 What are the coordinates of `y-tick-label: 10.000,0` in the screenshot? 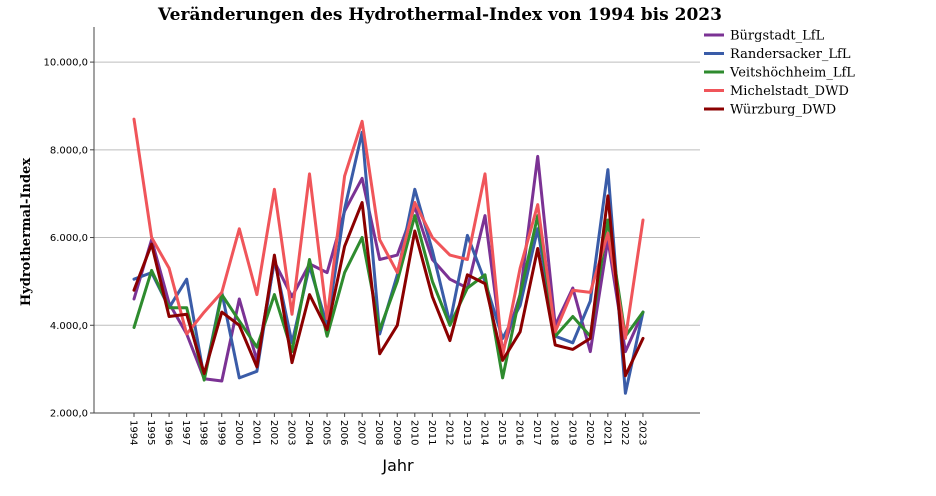 It's located at (65, 63).